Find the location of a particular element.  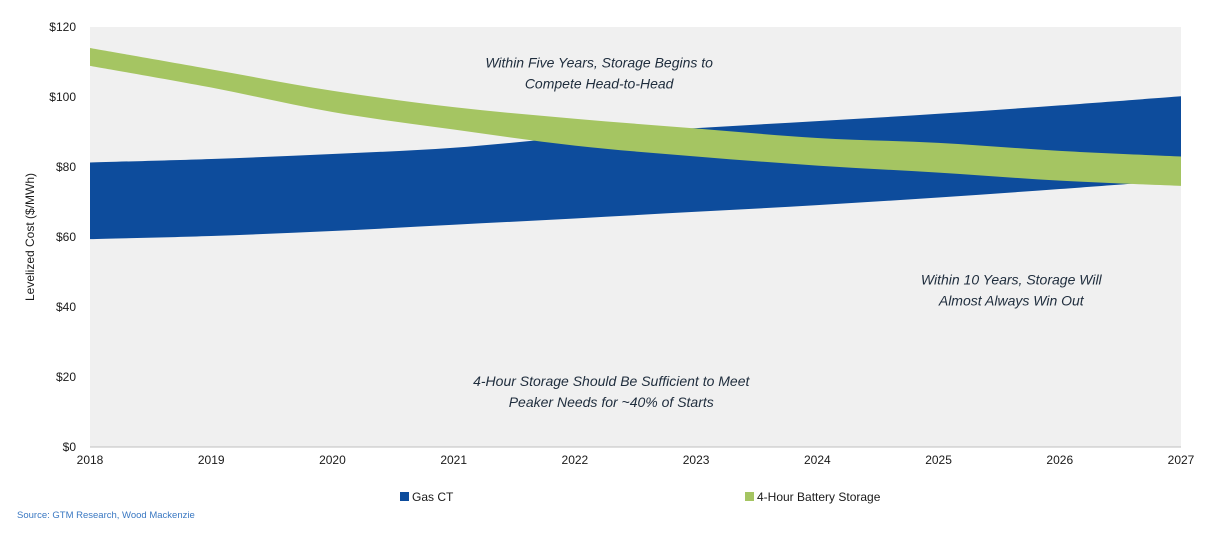

x-tick-label: 2022 is located at coordinates (575, 460).